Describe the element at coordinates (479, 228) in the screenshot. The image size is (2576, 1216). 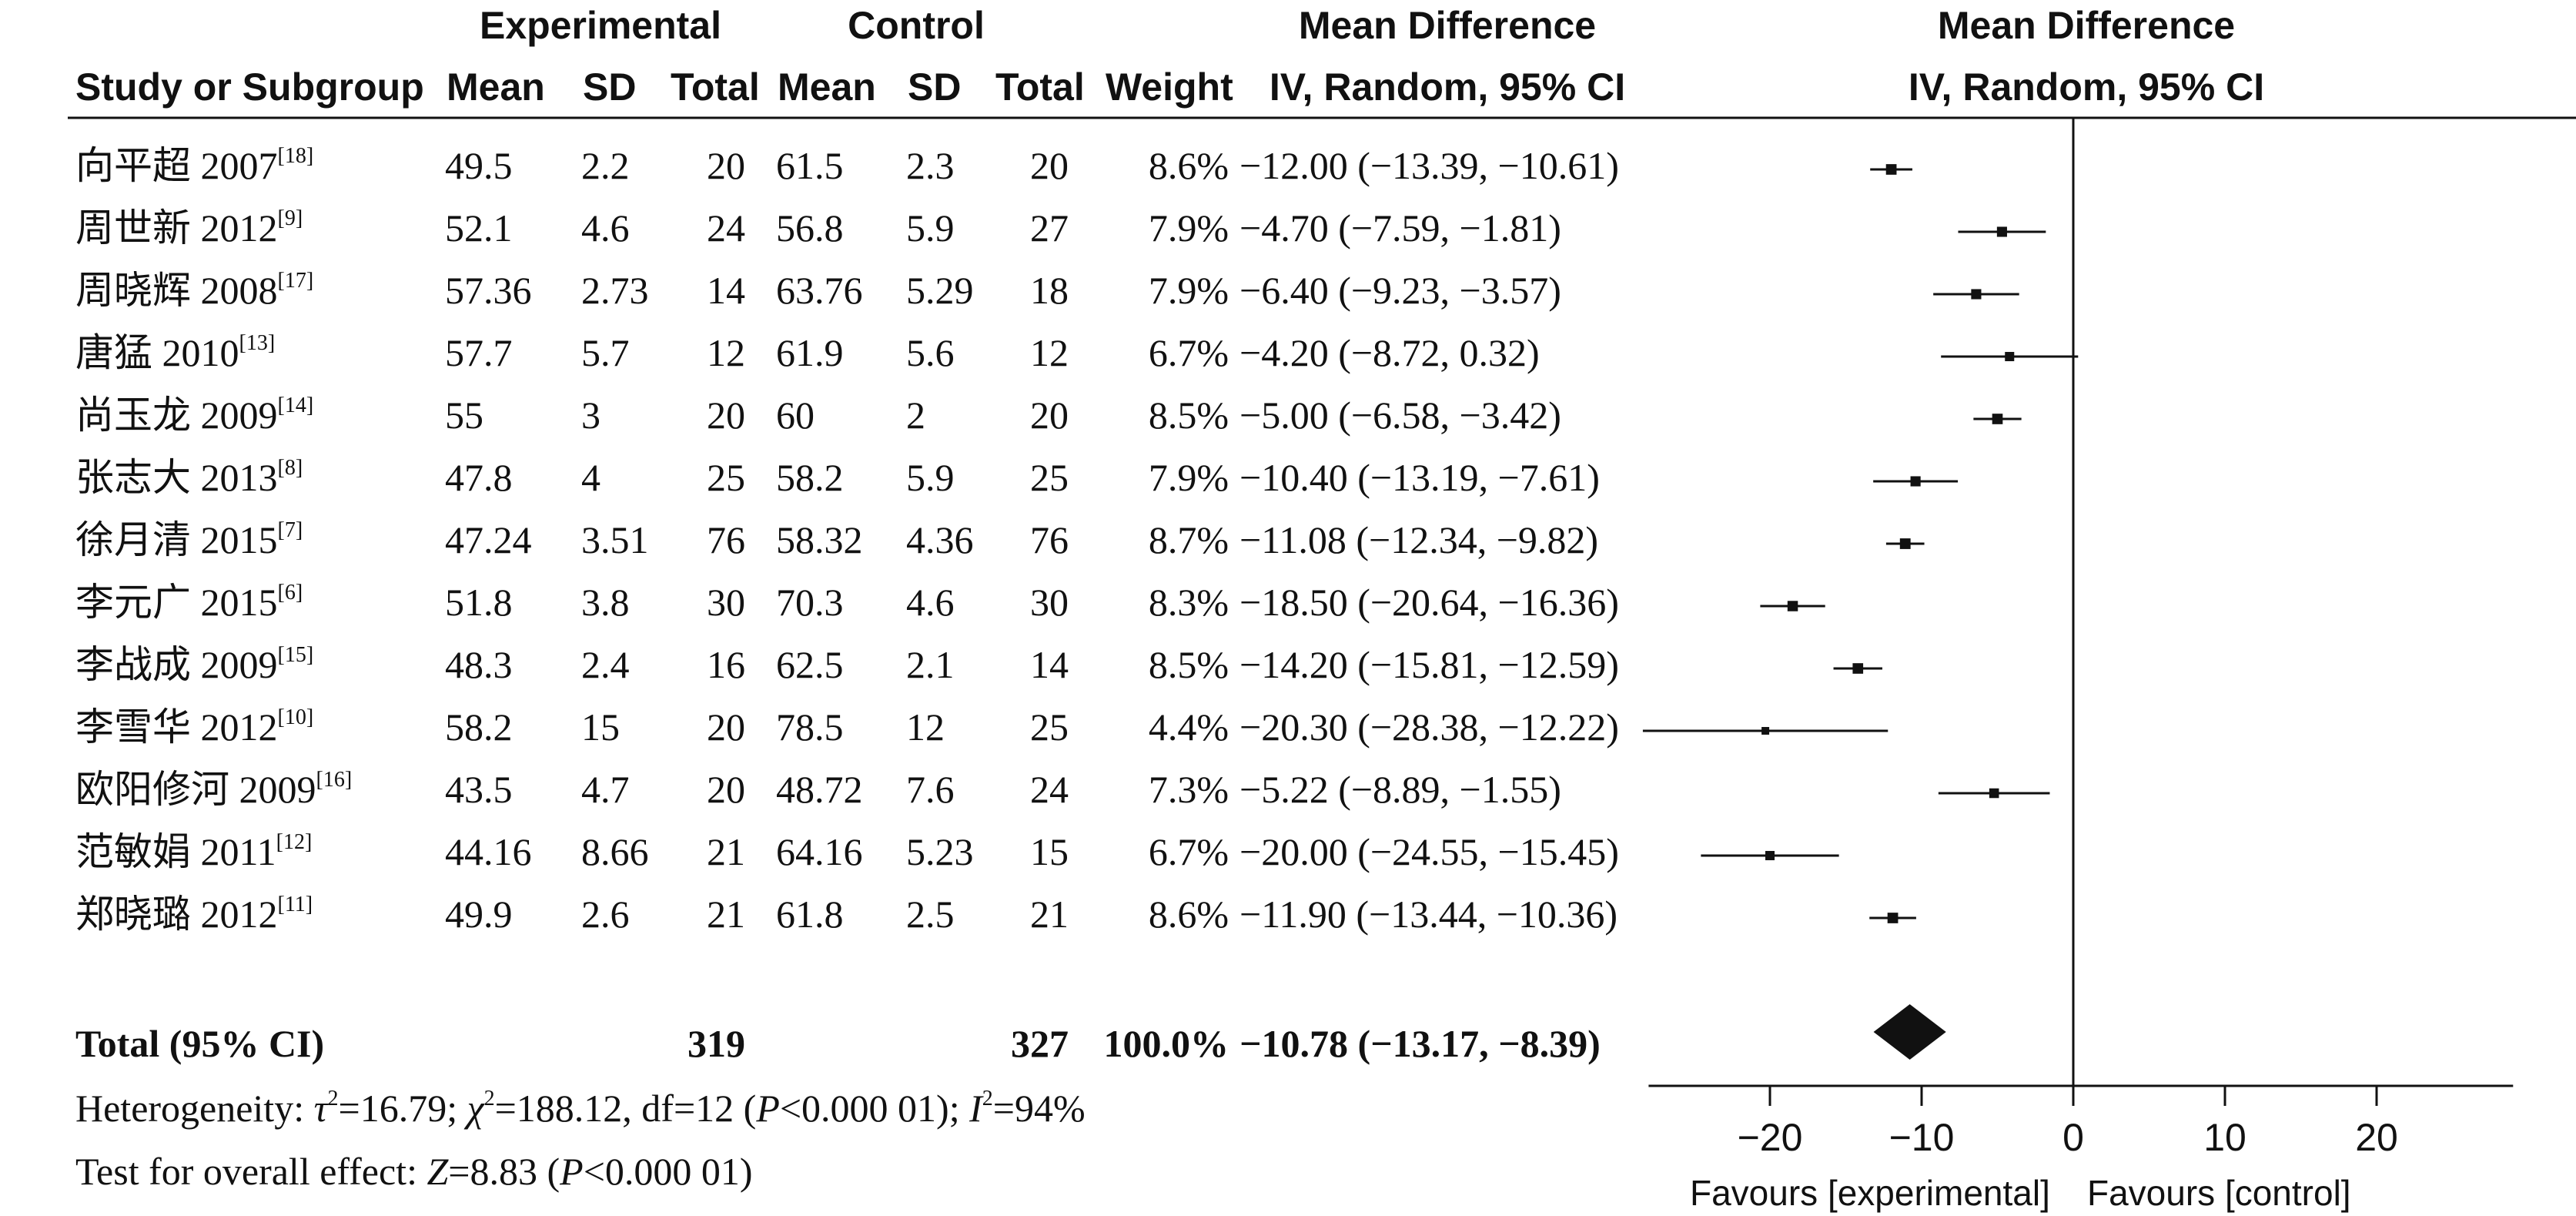
I see `experimental-mean: 52.1` at that location.